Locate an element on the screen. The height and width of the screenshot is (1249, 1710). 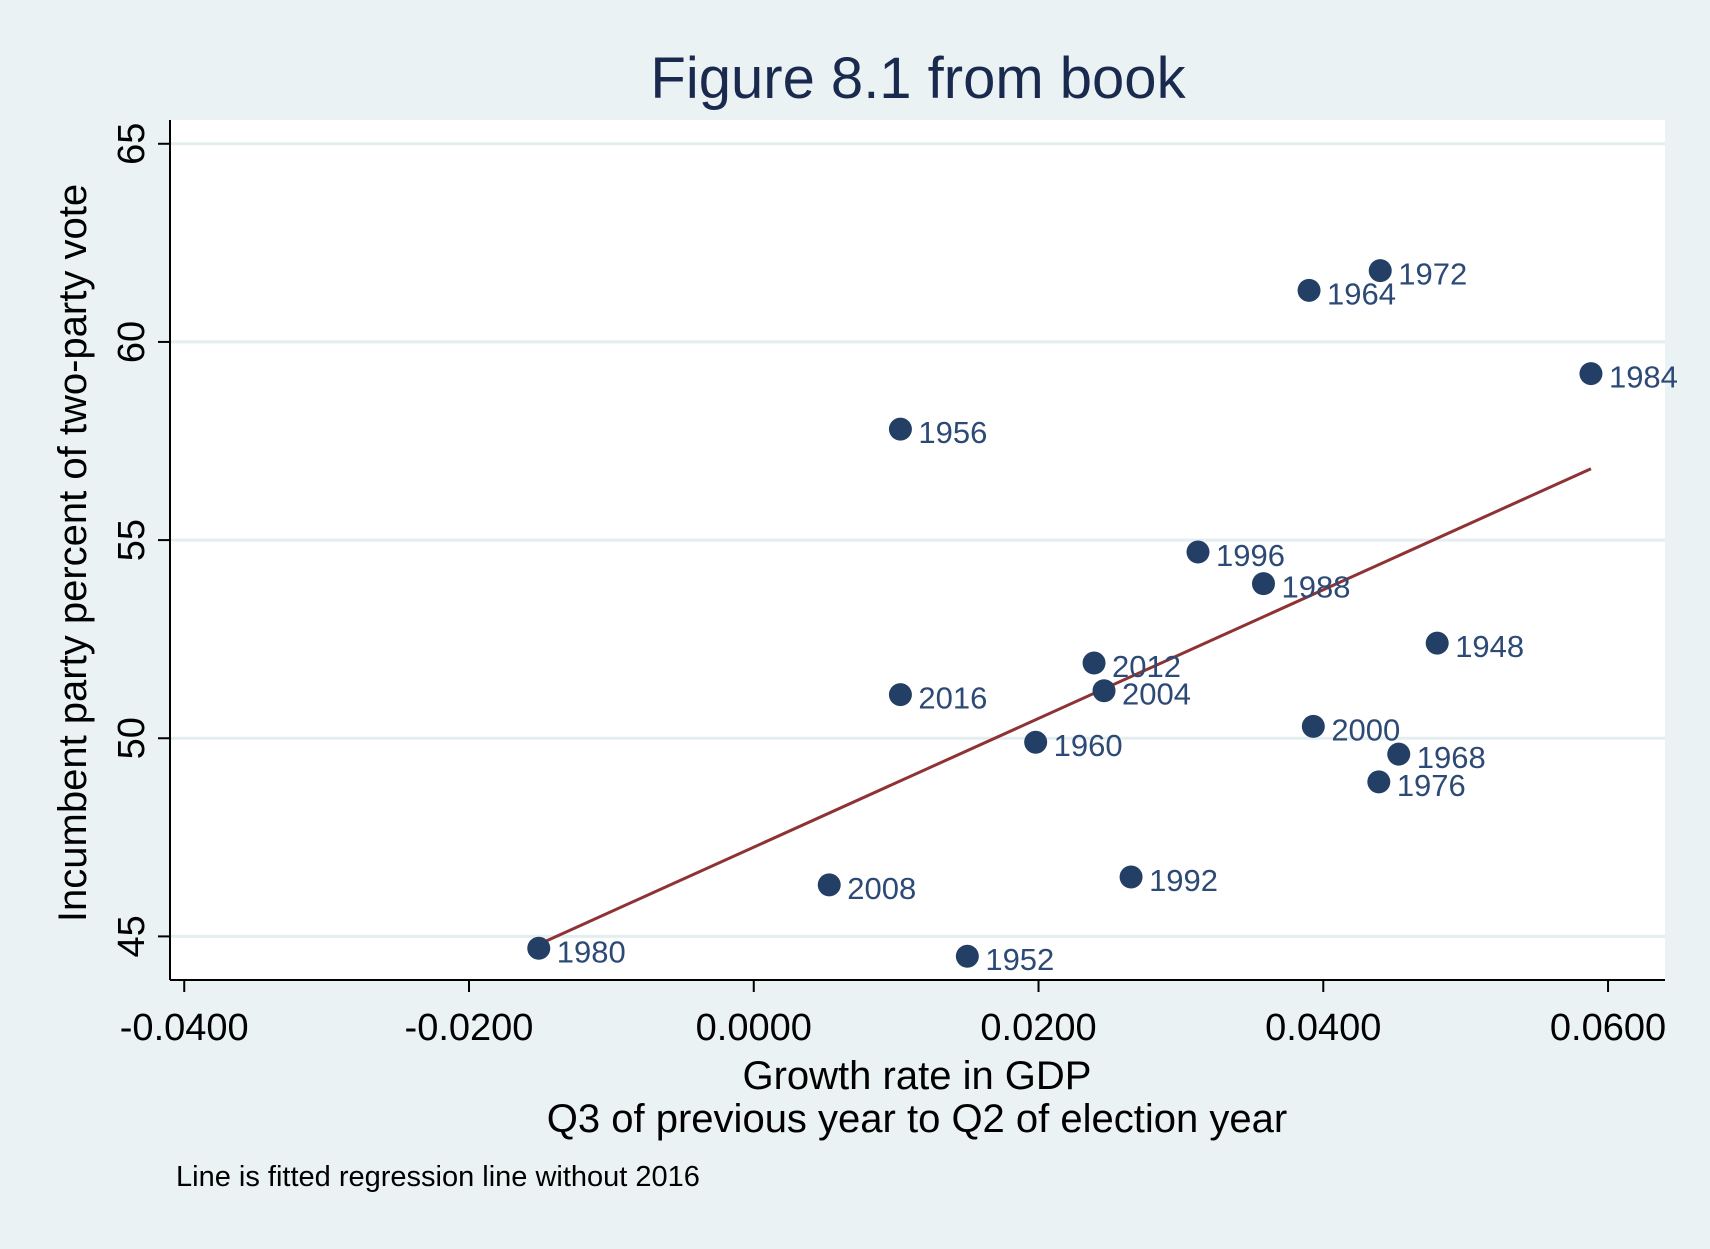
y-tick-label: 65 is located at coordinates (132, 144).